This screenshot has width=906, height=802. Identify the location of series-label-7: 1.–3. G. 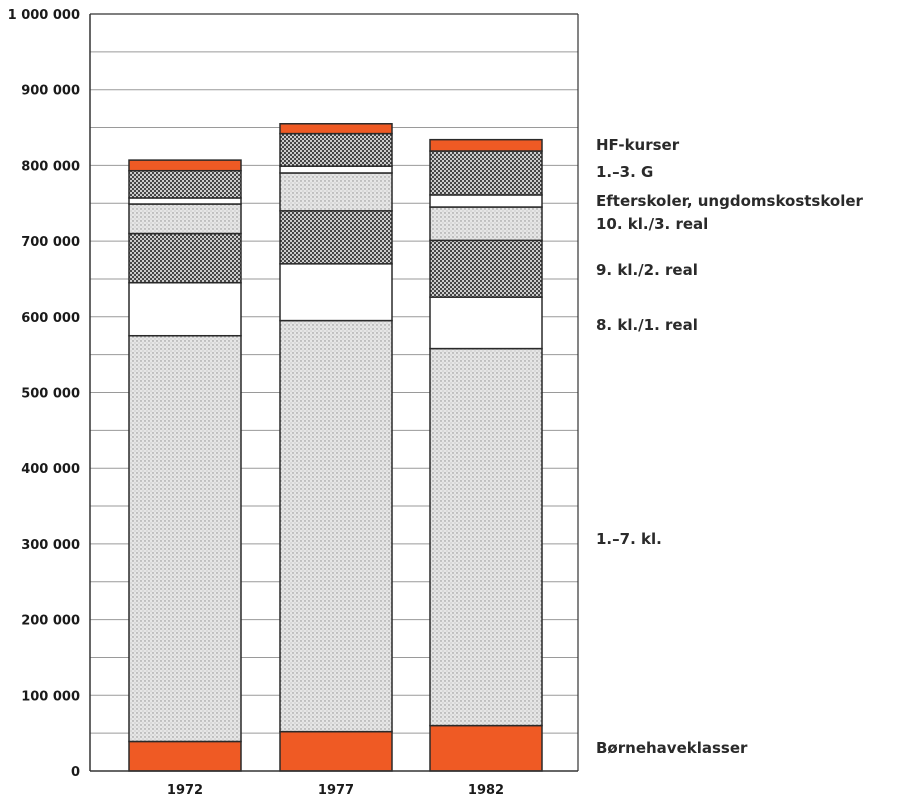
(624, 172).